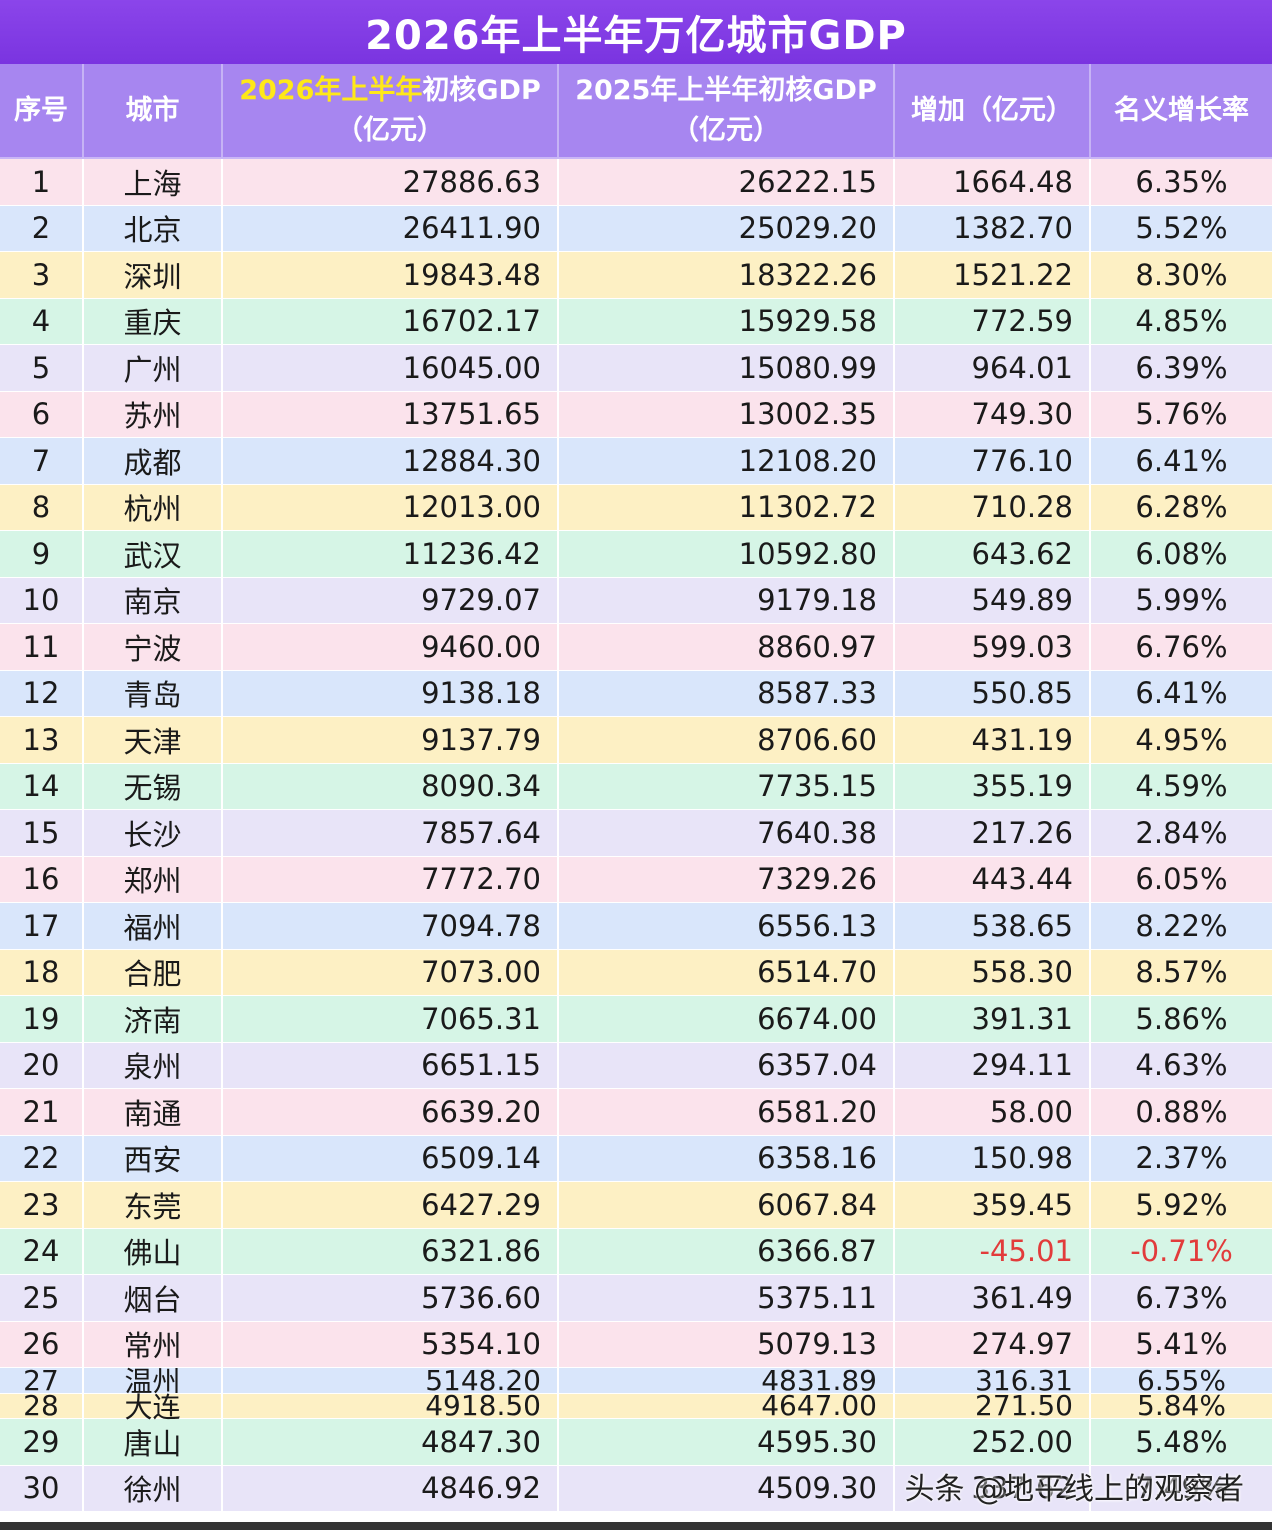 This screenshot has width=1272, height=1530. I want to click on cell-city: 青岛, so click(153, 693).